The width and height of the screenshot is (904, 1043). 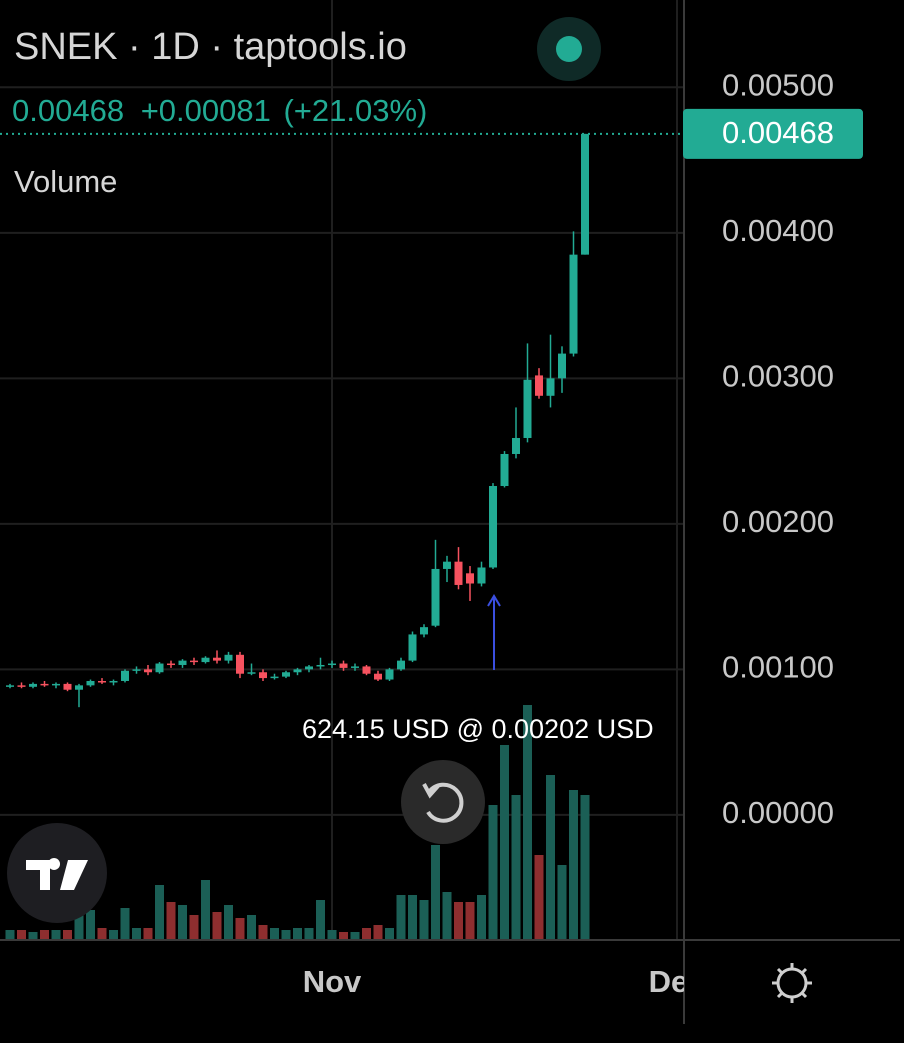 I want to click on reset-button, so click(x=443, y=802).